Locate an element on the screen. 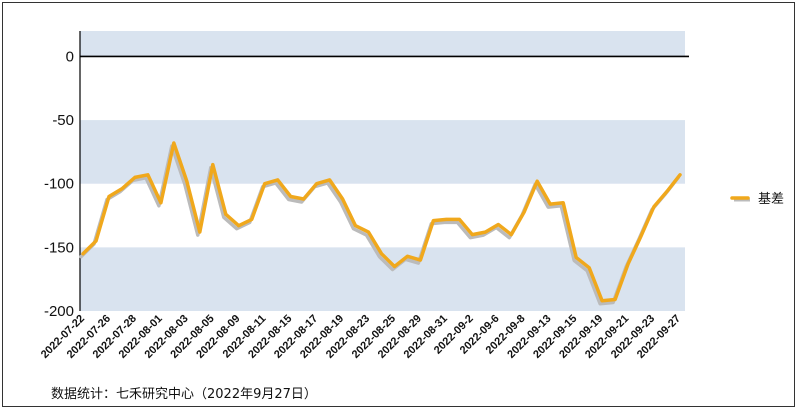  legend-label: 基差 is located at coordinates (771, 199).